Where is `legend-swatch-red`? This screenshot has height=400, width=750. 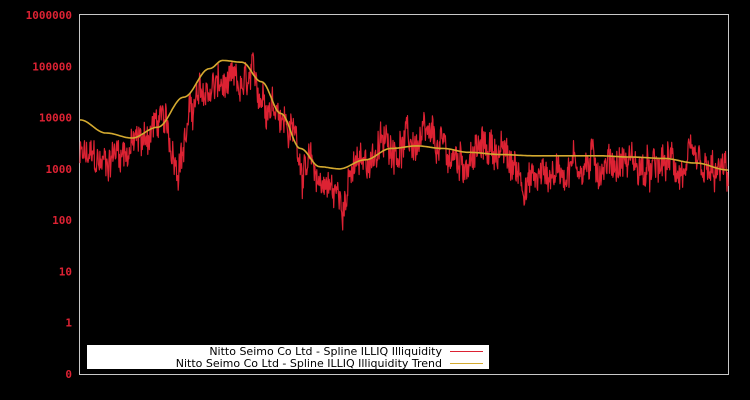
legend-swatch-red is located at coordinates (466, 351).